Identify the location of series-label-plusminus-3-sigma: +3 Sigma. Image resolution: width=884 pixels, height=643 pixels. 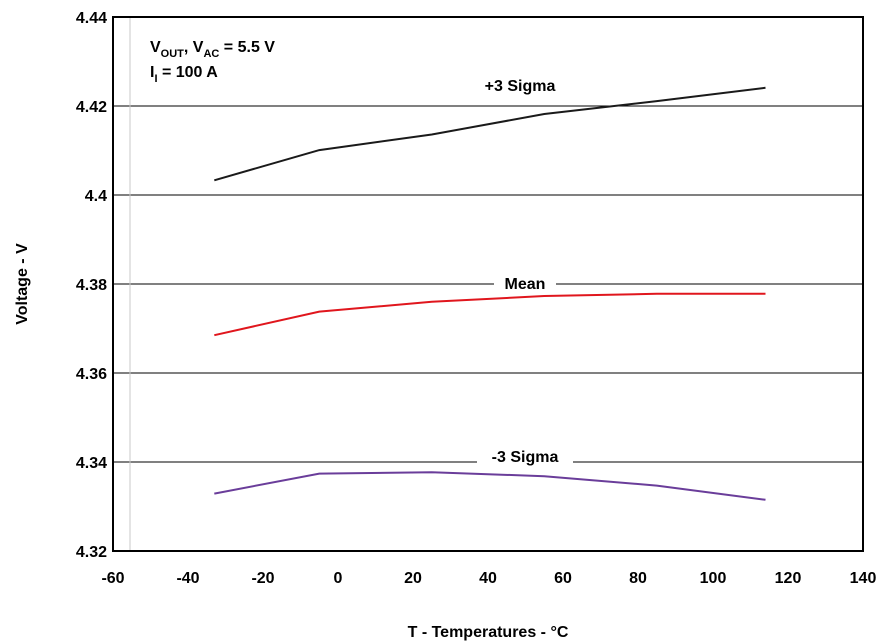
(520, 86).